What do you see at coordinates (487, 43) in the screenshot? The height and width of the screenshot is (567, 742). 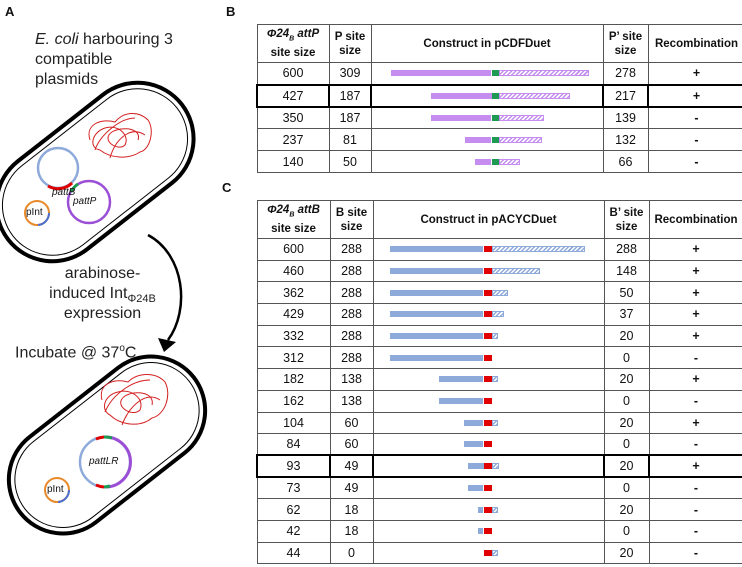 I see `header-construct: Construct in pCDFDuet` at bounding box center [487, 43].